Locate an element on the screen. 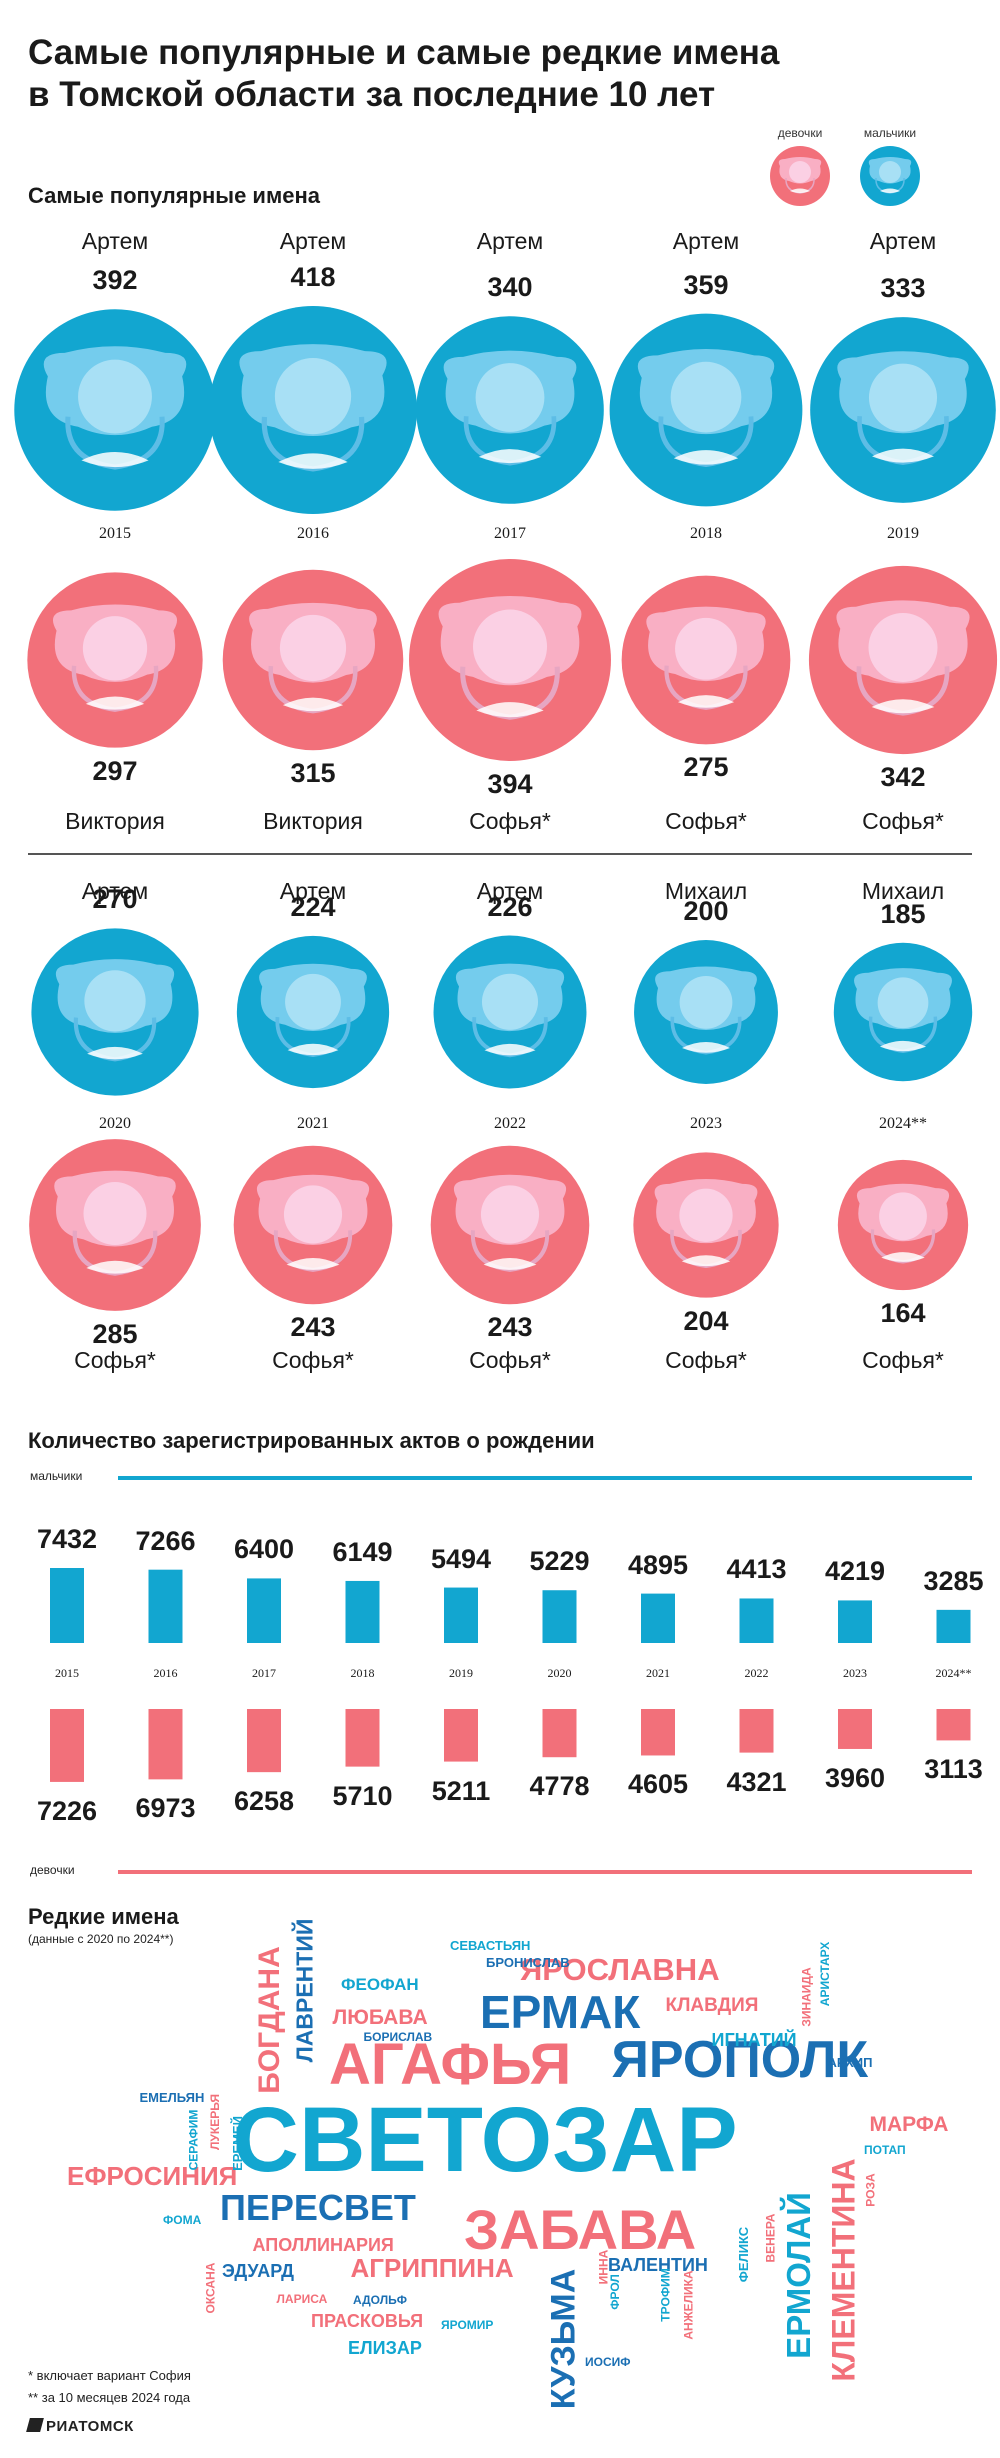 The image size is (1000, 2458). rare-name-word: ЕРМОЛАЙ is located at coordinates (798, 2275).